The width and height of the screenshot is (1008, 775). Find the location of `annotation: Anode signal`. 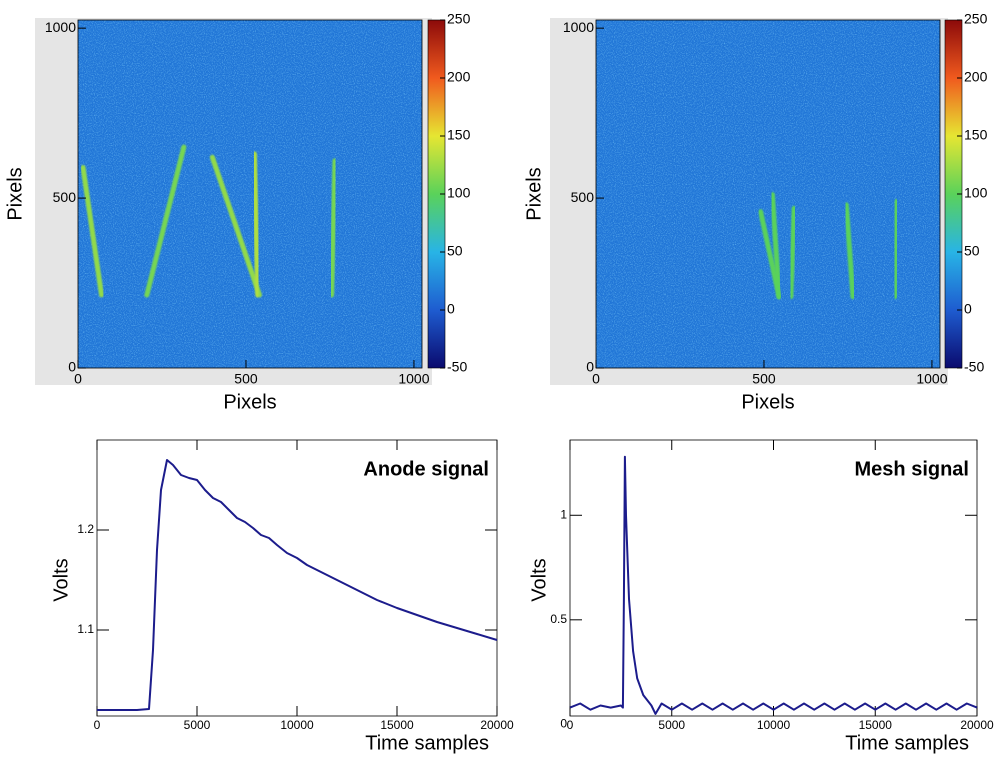

annotation: Anode signal is located at coordinates (426, 469).